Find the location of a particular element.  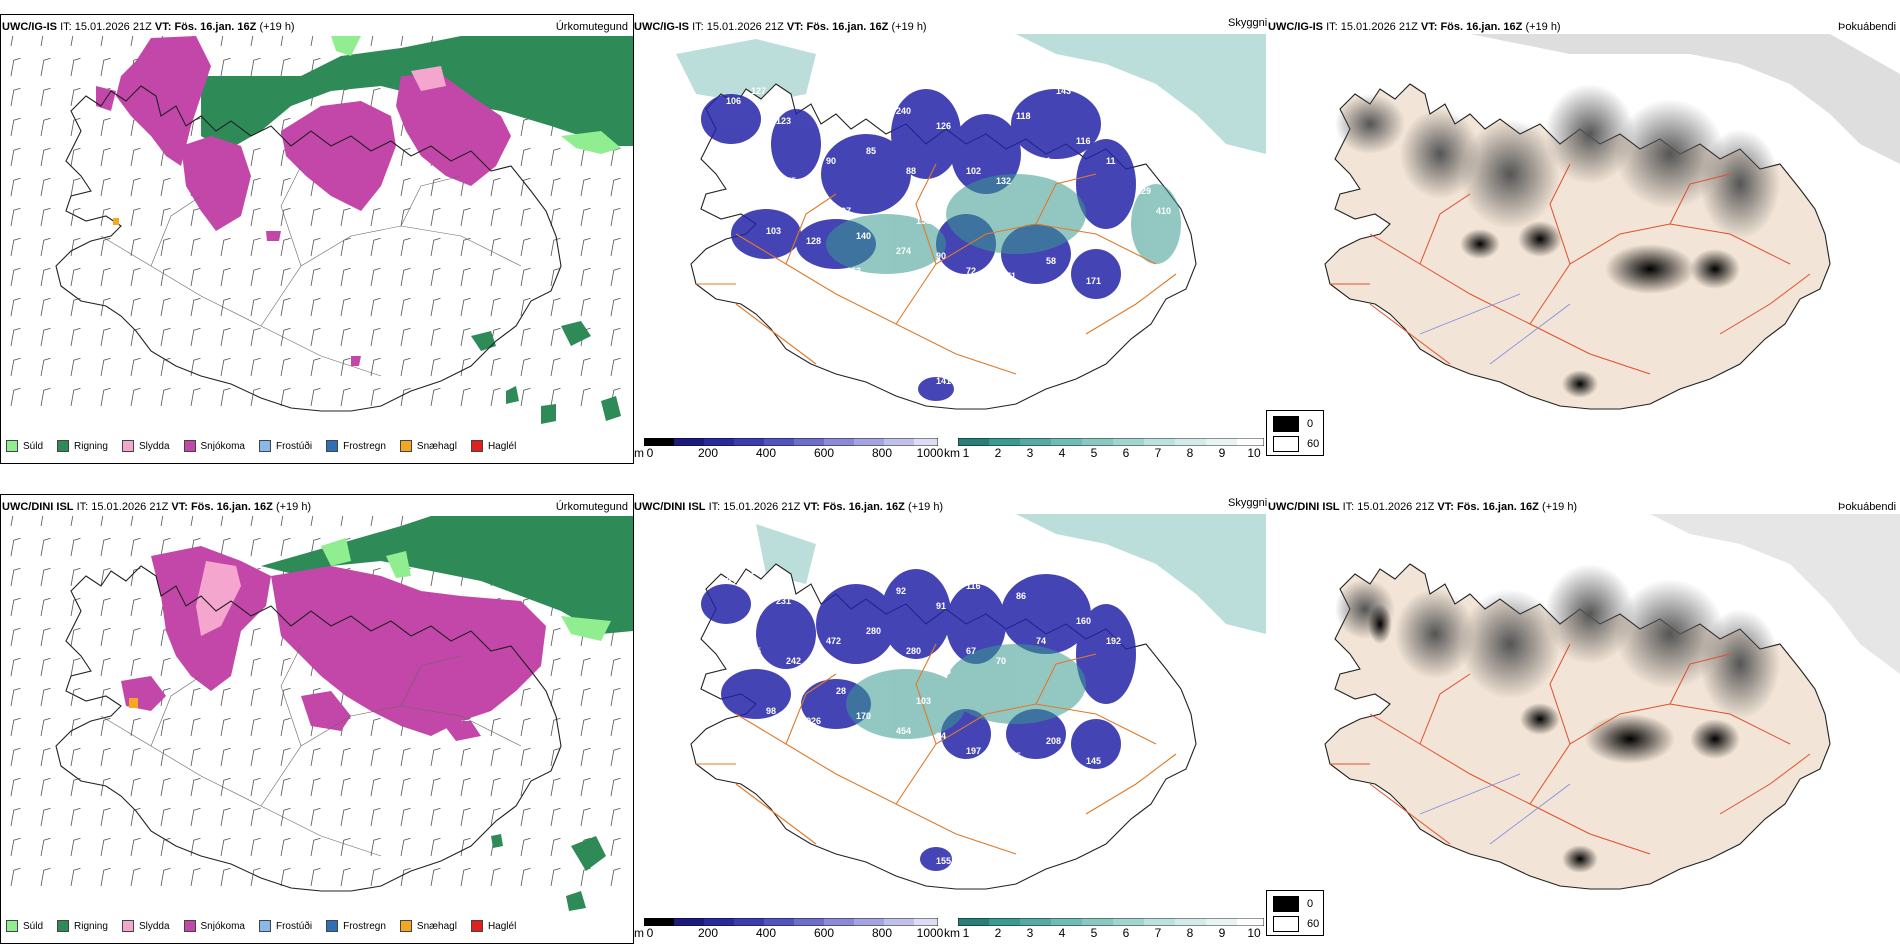

cloud-base-value: 132 is located at coordinates (1003, 181).